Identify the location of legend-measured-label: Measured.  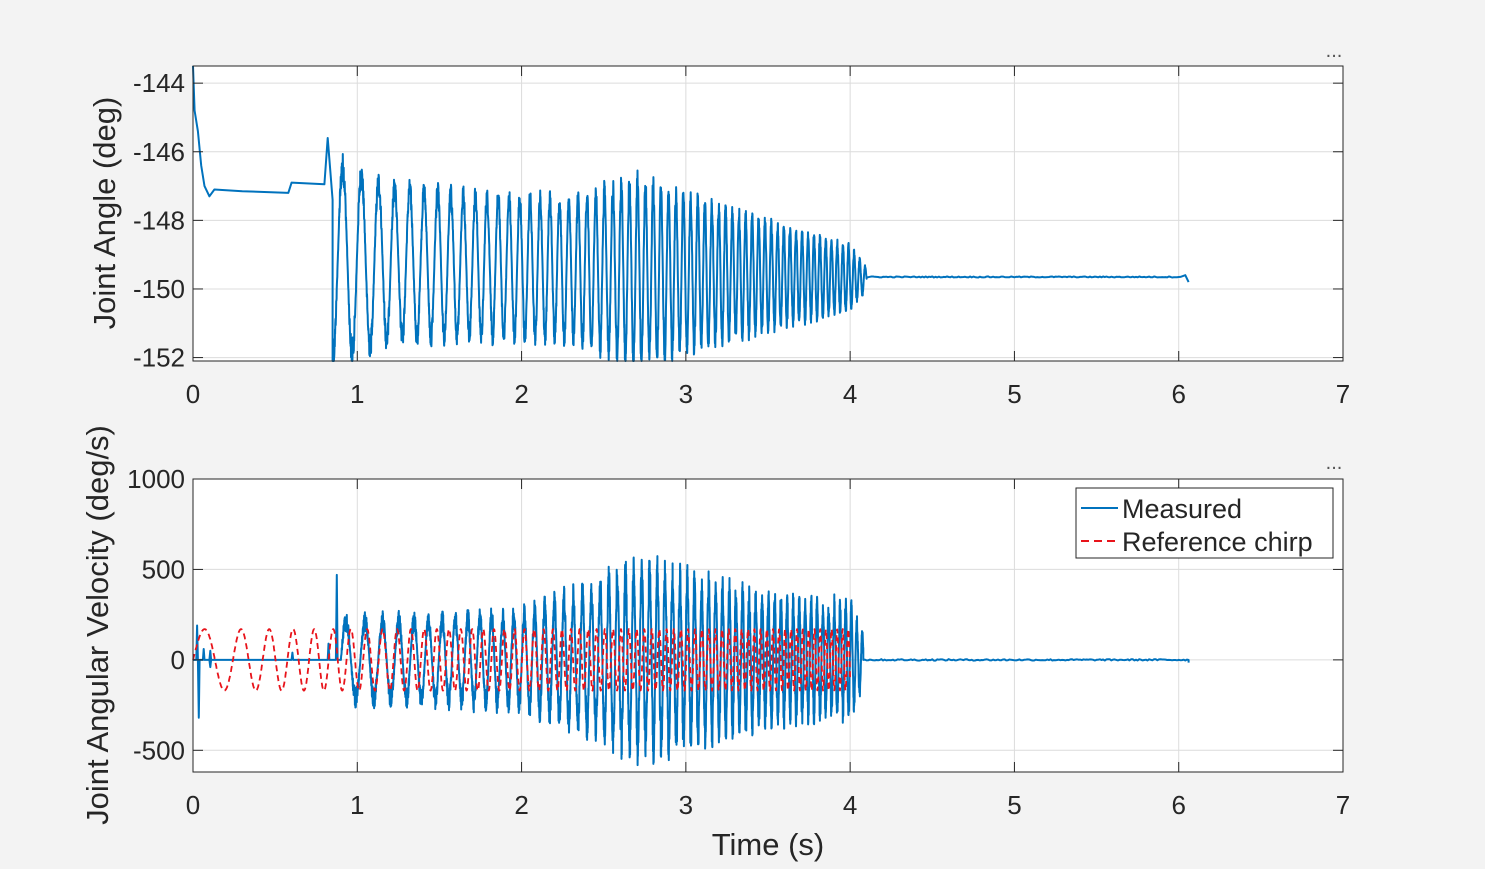
(1182, 509).